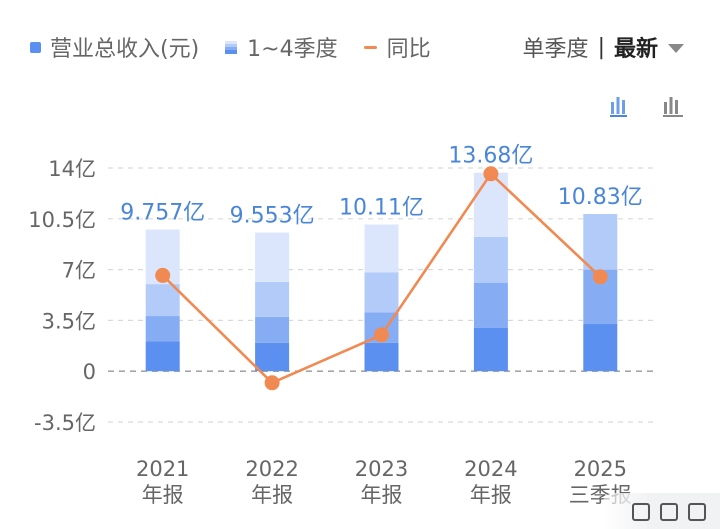 Image resolution: width=720 pixels, height=529 pixels. What do you see at coordinates (35, 47) in the screenshot?
I see `legend-swatch-revenue` at bounding box center [35, 47].